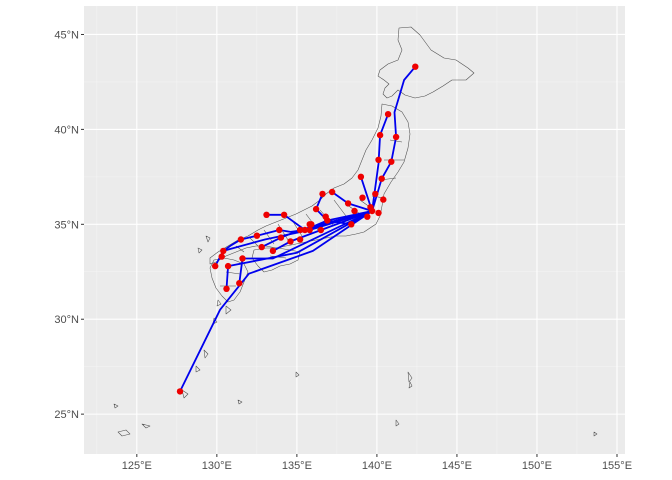 The height and width of the screenshot is (480, 672). What do you see at coordinates (66, 225) in the screenshot?
I see `y-tick-label: 35°N` at bounding box center [66, 225].